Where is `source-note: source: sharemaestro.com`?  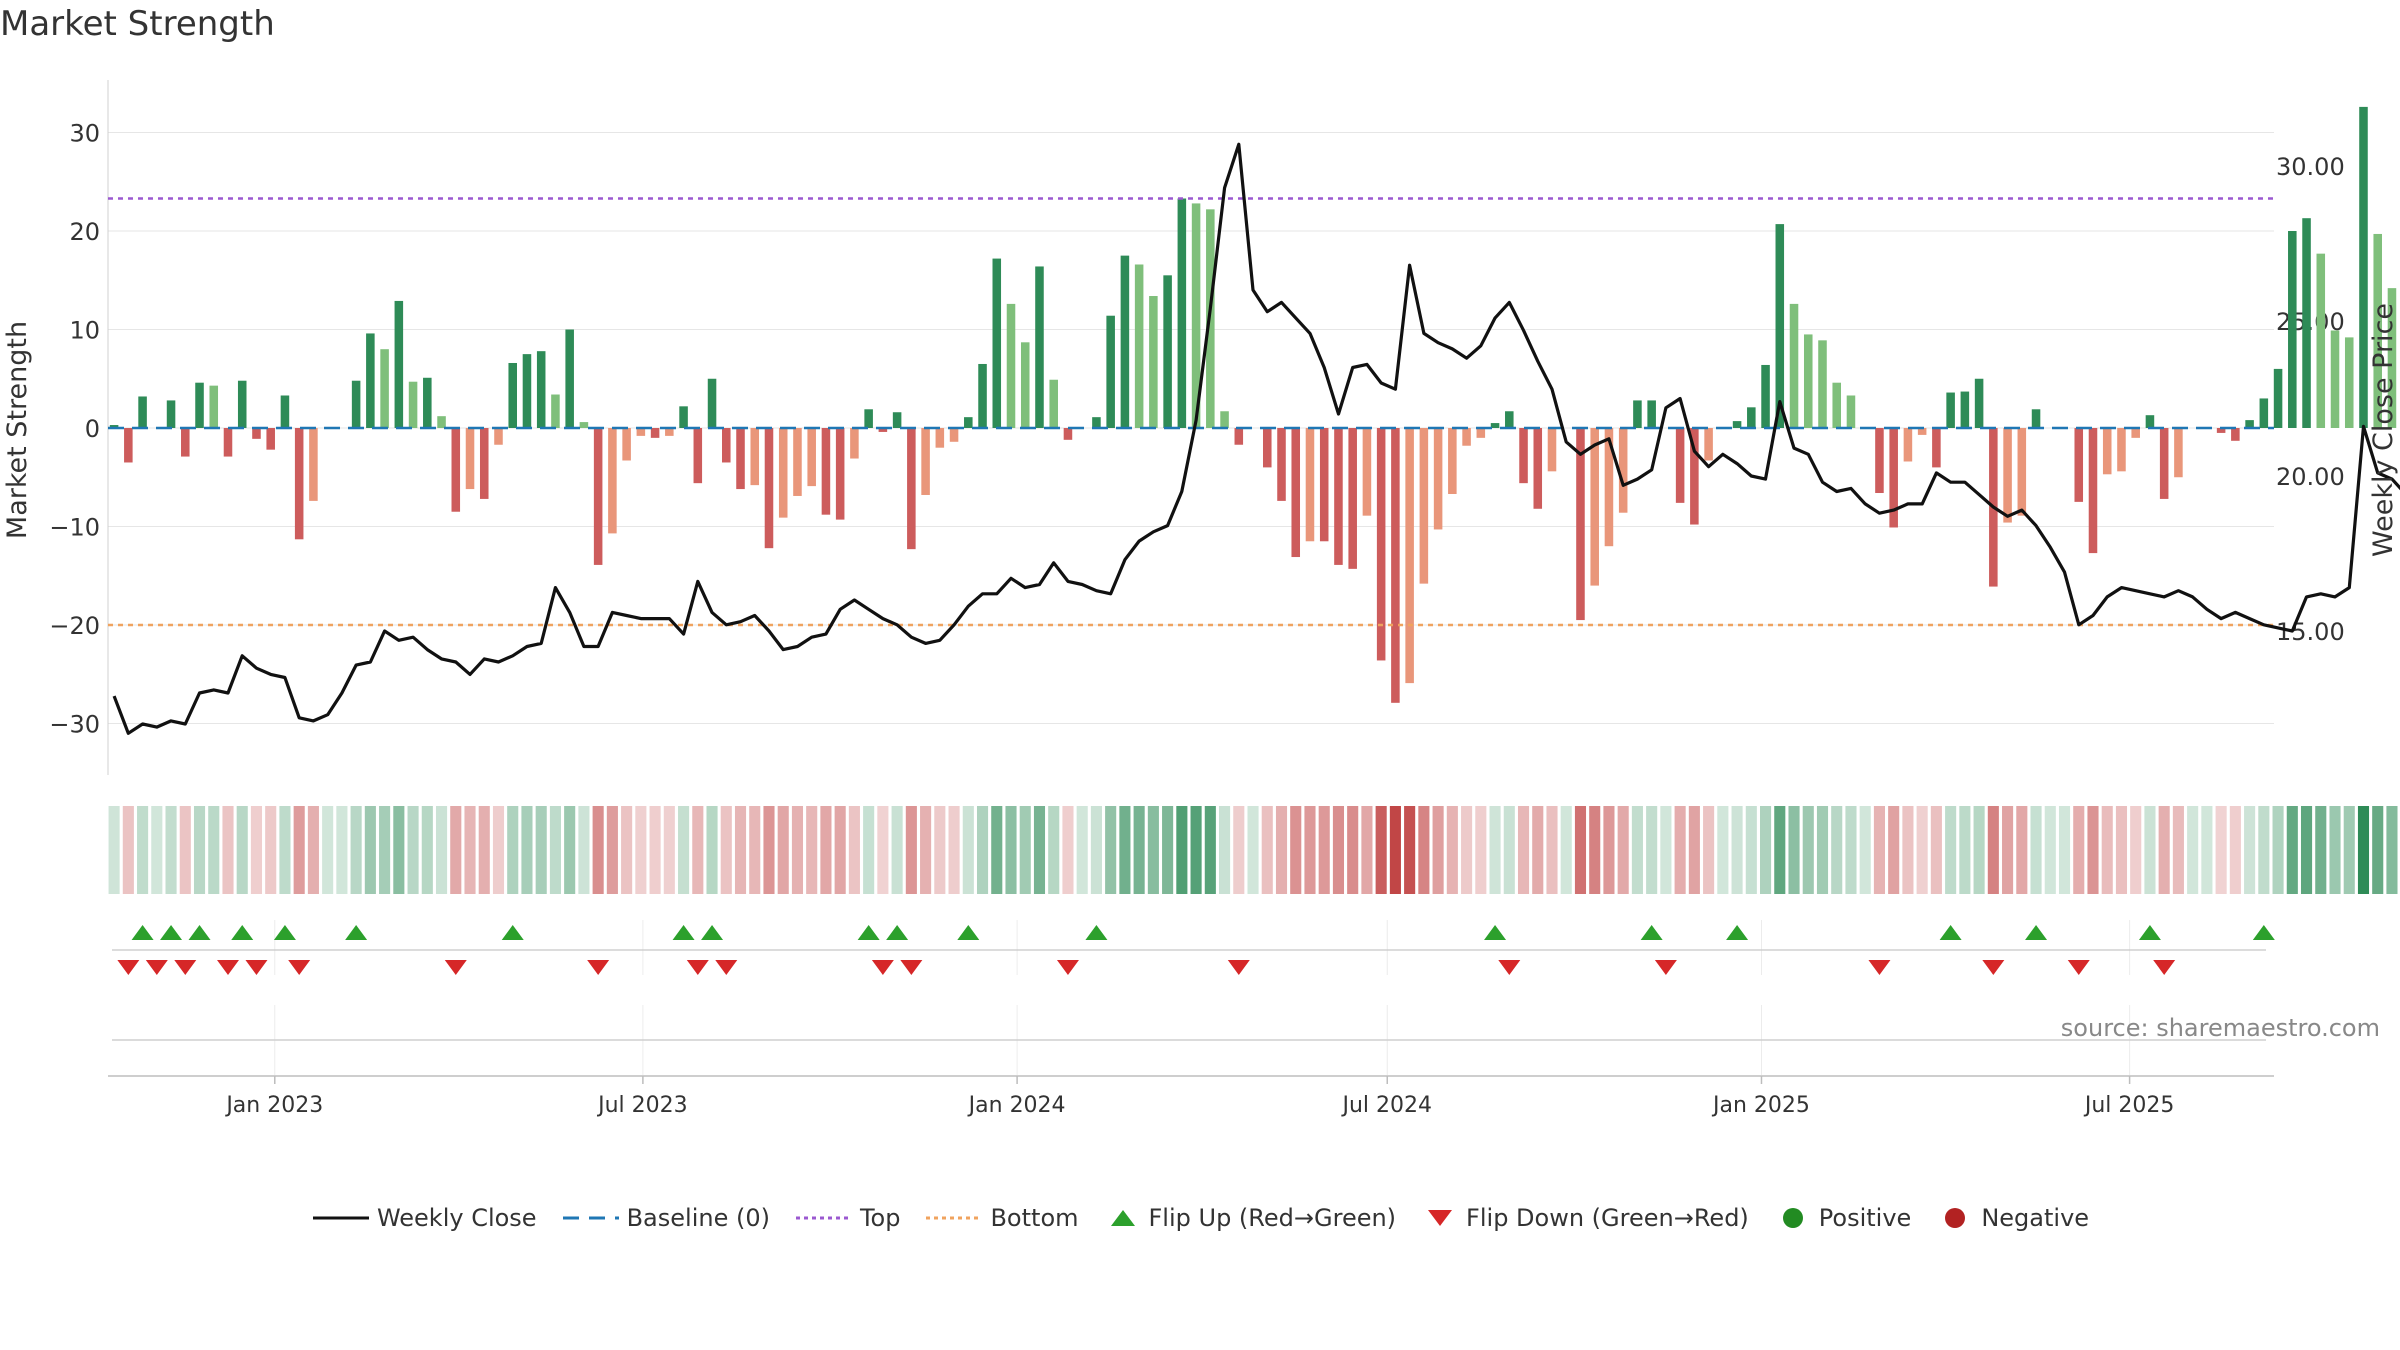
source-note: source: sharemaestro.com is located at coordinates (2220, 1028).